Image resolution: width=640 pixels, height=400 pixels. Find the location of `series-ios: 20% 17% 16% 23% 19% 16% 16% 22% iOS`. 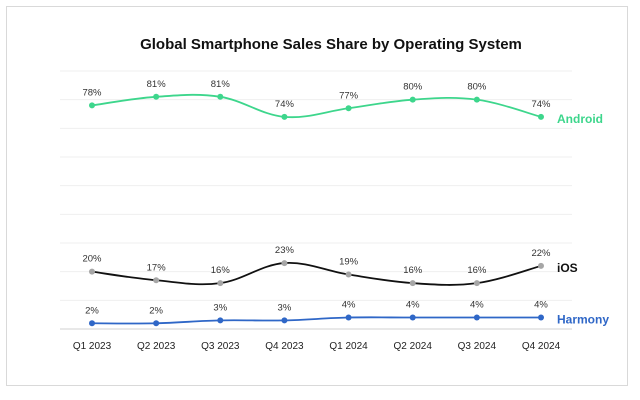

series-ios: 20% 17% 16% 23% 19% 16% 16% 22% iOS is located at coordinates (330, 266).